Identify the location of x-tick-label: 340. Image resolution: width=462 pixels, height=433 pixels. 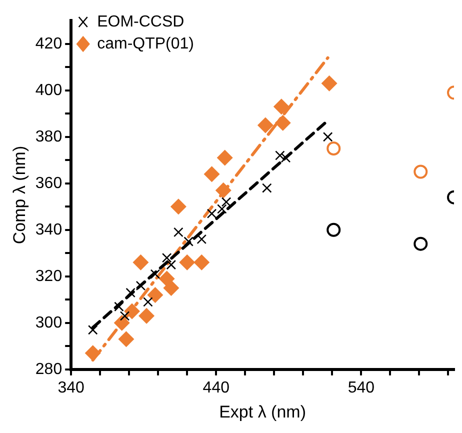
(71, 387).